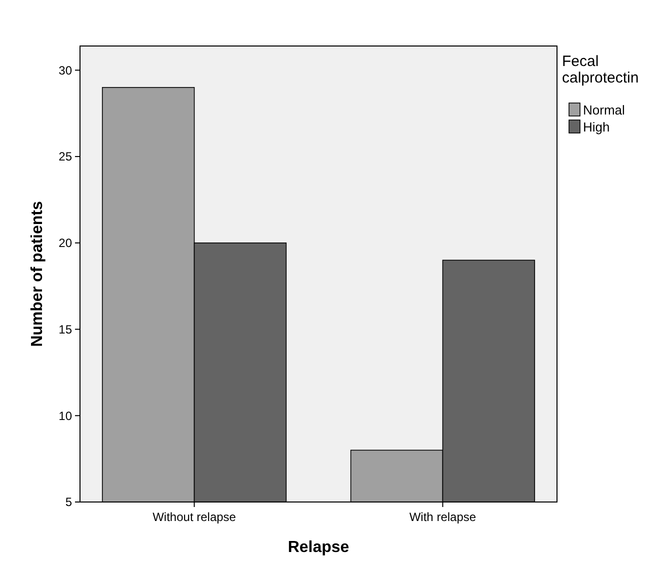 The image size is (645, 565). Describe the element at coordinates (604, 110) in the screenshot. I see `legend-label: Normal` at that location.